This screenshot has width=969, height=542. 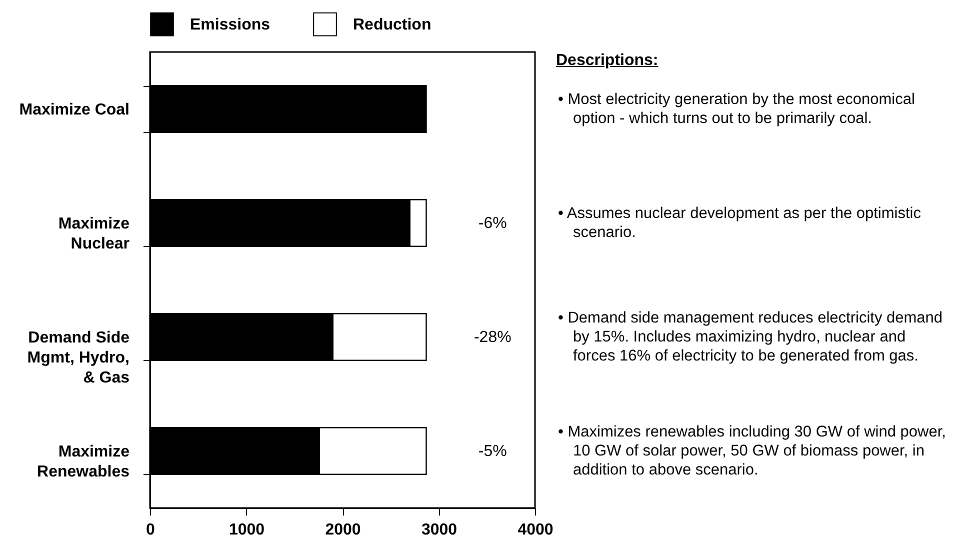 What do you see at coordinates (493, 337) in the screenshot?
I see `annotation: -28%` at bounding box center [493, 337].